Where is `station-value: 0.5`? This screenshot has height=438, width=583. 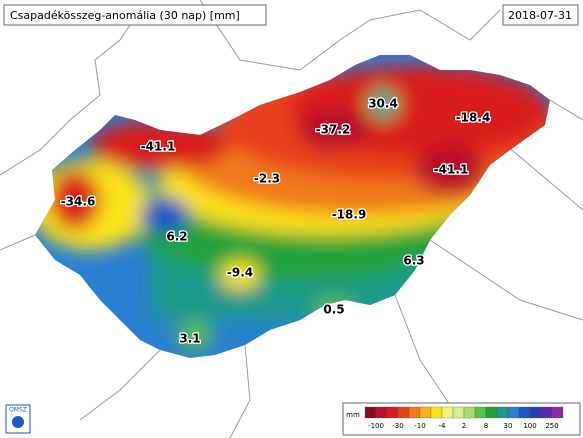 station-value: 0.5 is located at coordinates (333, 310).